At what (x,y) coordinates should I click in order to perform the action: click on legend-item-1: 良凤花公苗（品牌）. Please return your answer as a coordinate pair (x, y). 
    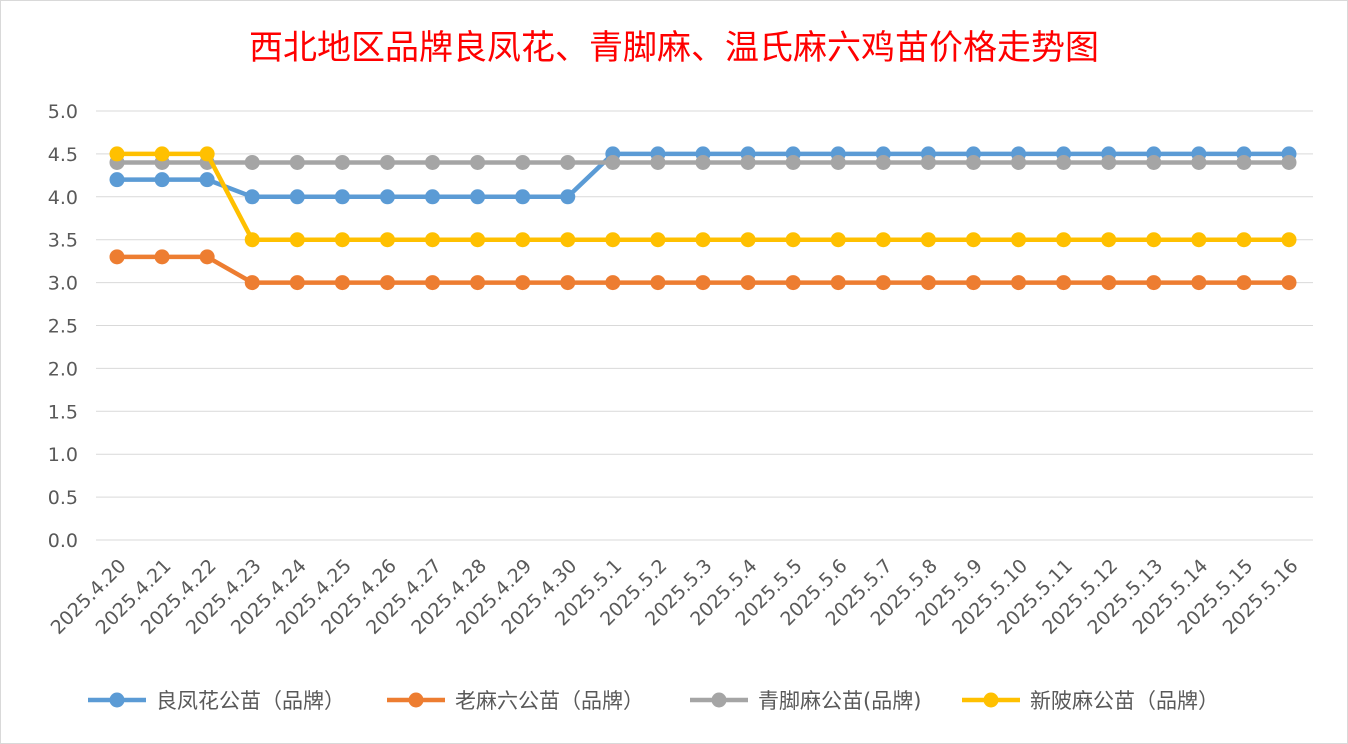
    Looking at the image, I should click on (216, 701).